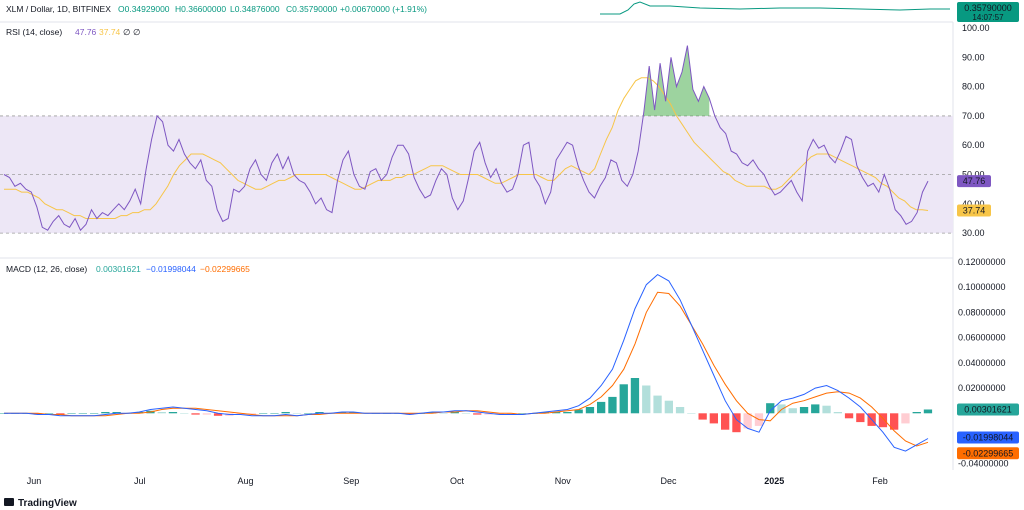 The image size is (1024, 510). What do you see at coordinates (118, 269) in the screenshot?
I see `macd-legend-histogram: 0.00301621` at bounding box center [118, 269].